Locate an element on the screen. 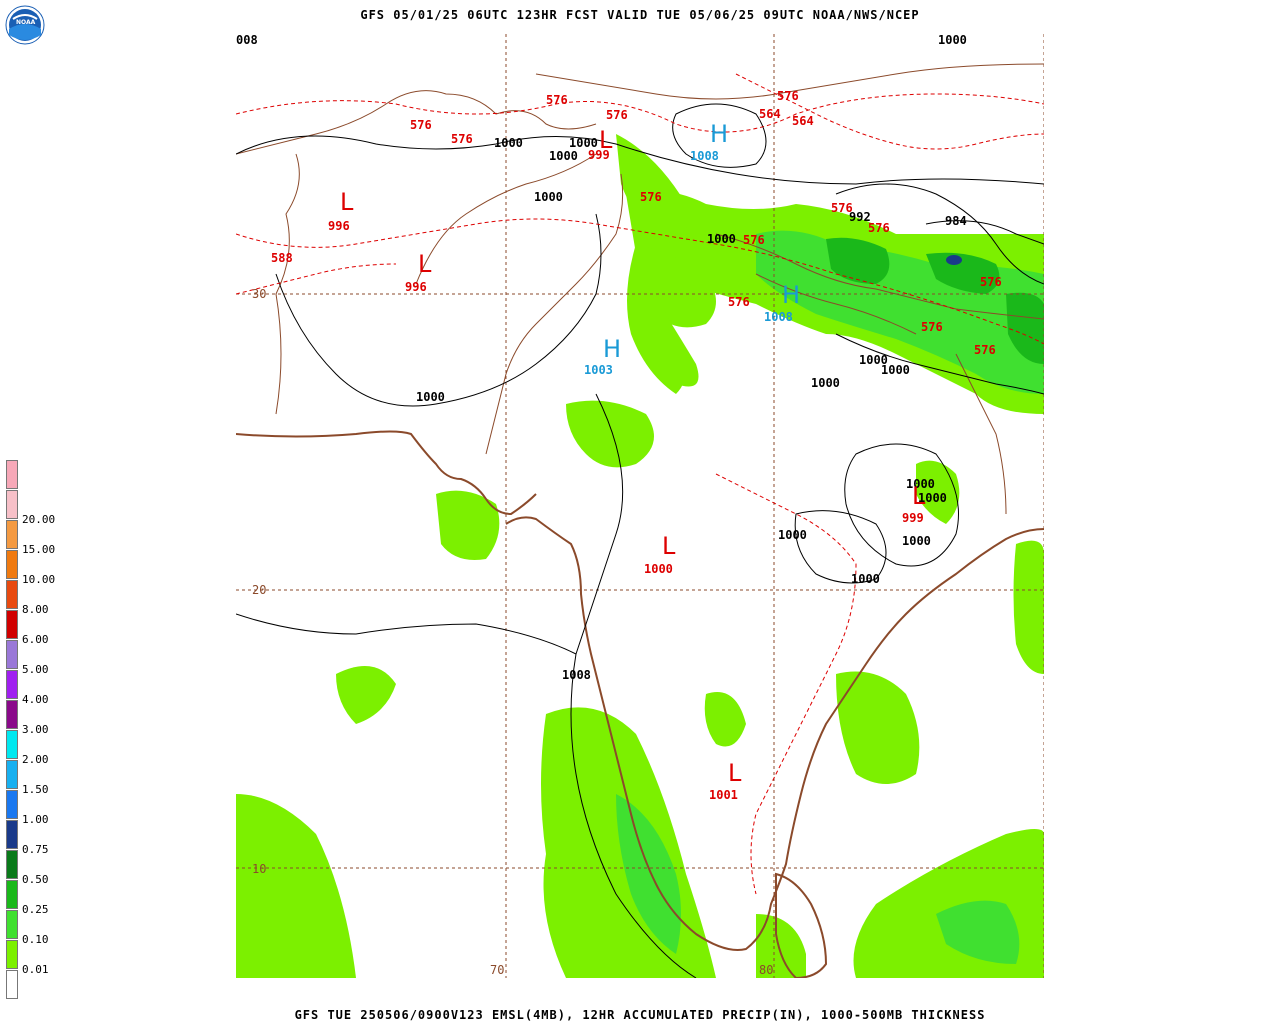 The height and width of the screenshot is (1024, 1280). legend-label: 15.00 is located at coordinates (39, 549).